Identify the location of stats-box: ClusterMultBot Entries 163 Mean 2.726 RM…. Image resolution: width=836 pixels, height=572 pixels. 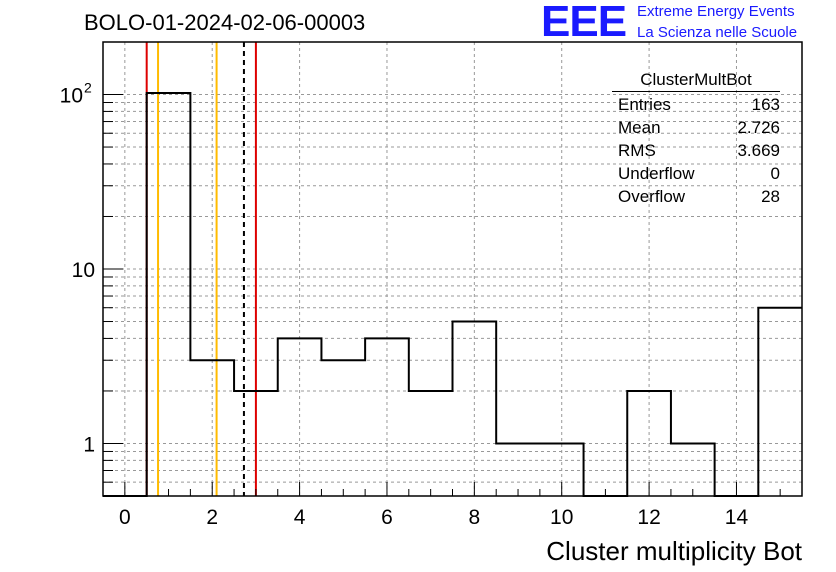
(696, 139).